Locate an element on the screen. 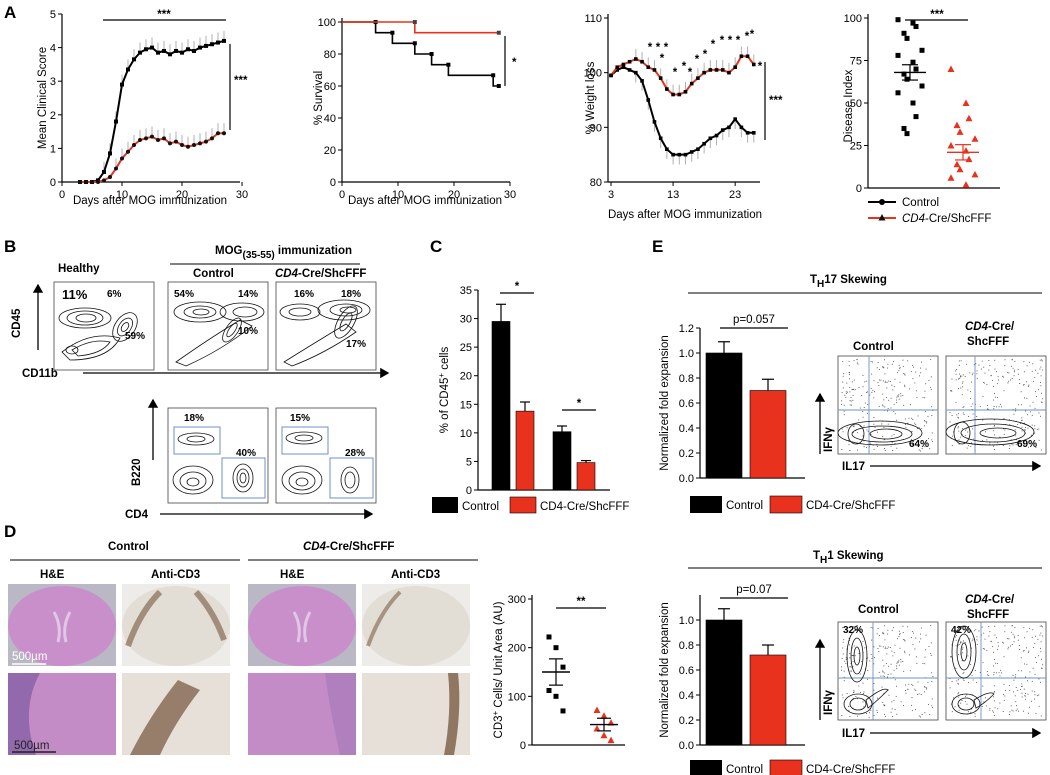  chart-c-ytick-label: 10 is located at coordinates (466, 434).